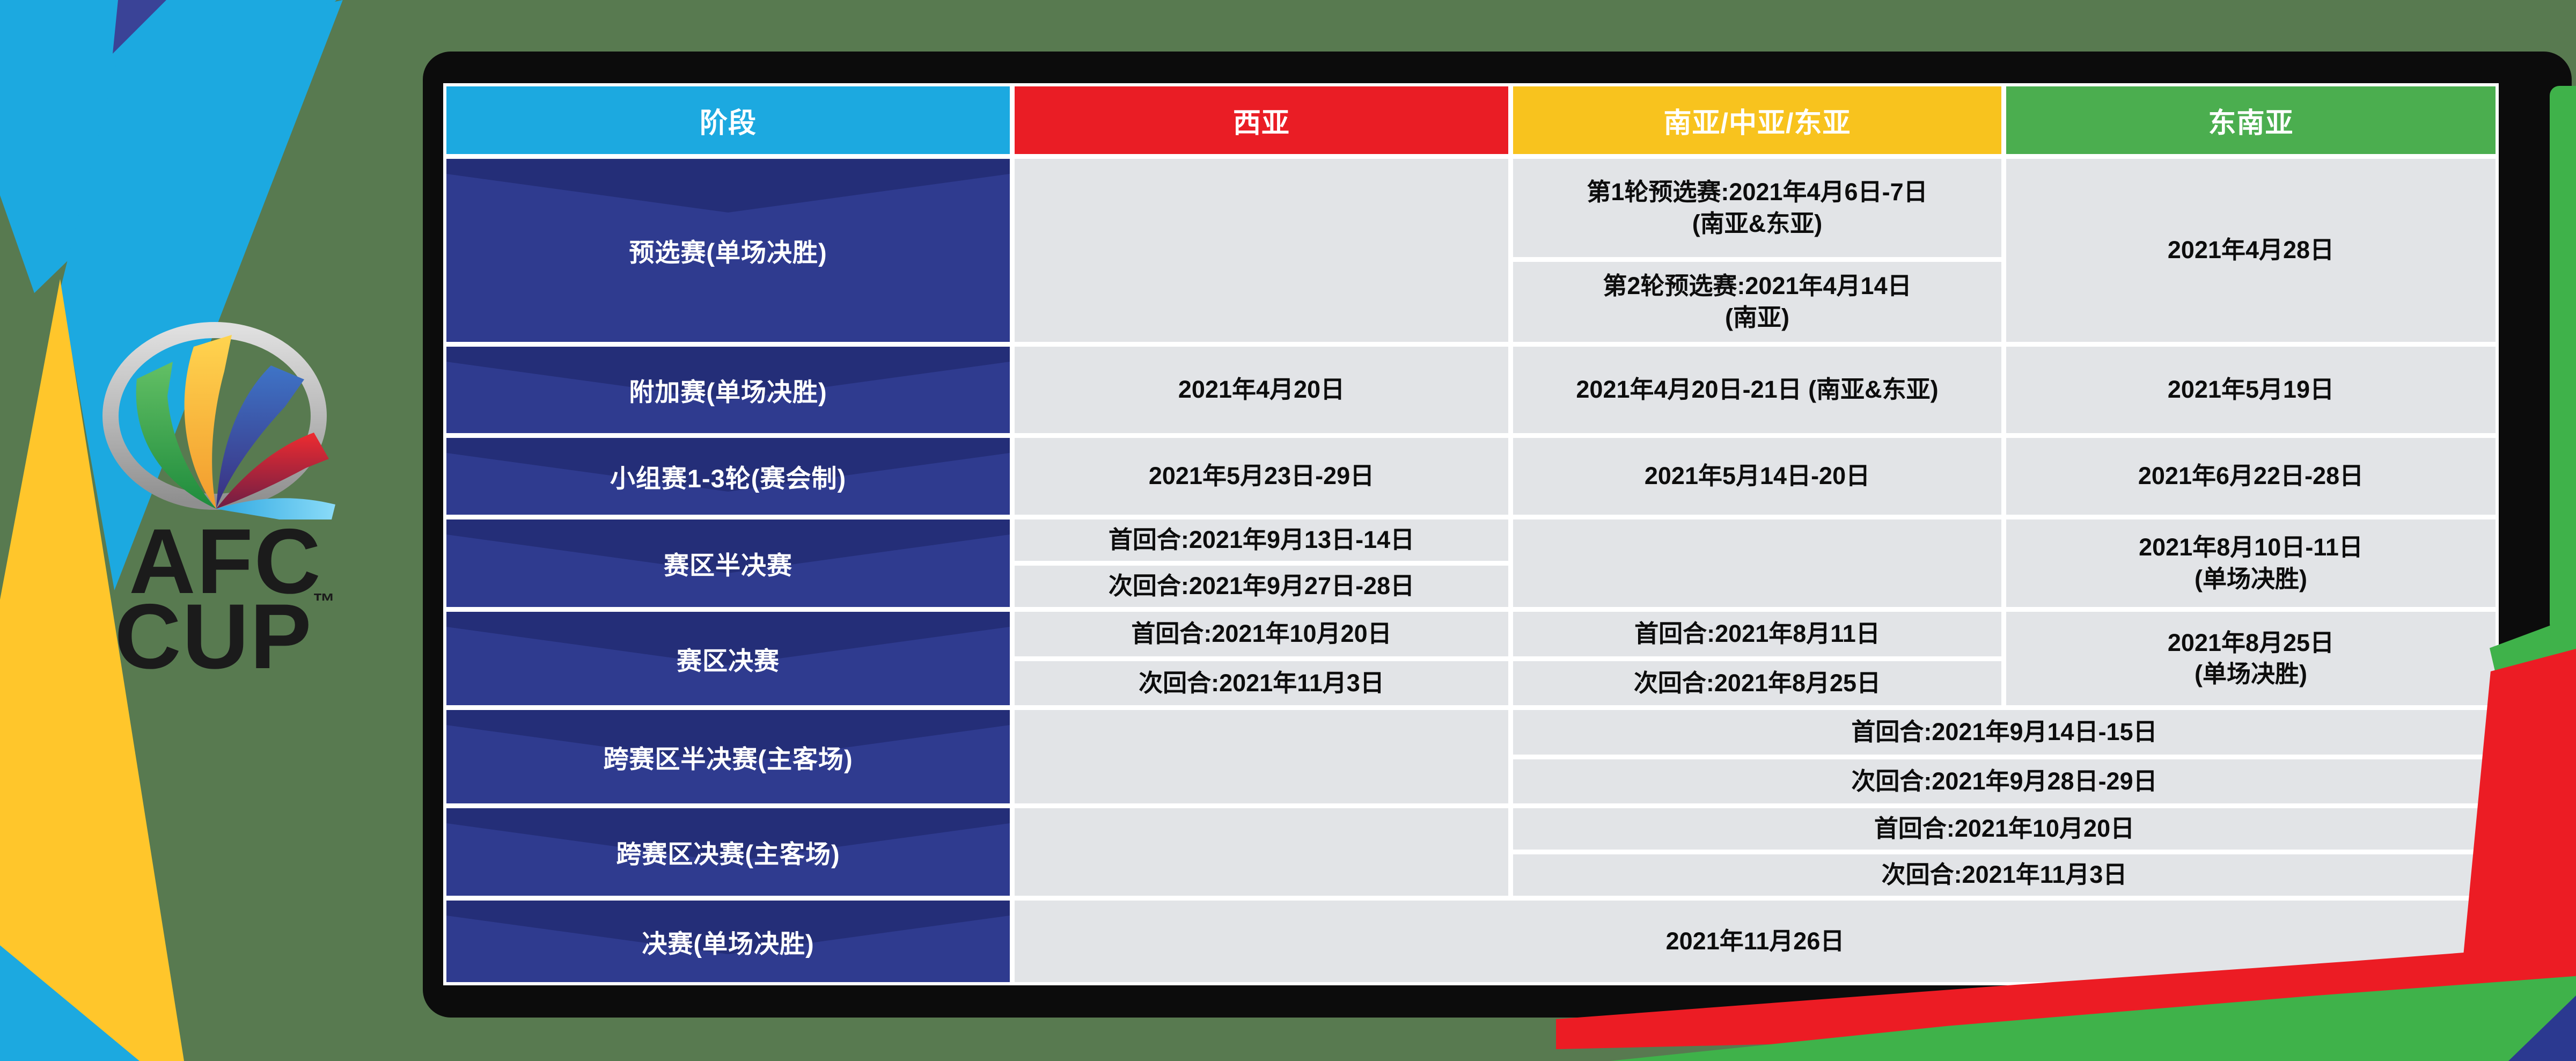  I want to click on logo-text-afc: AFC, so click(225, 561).